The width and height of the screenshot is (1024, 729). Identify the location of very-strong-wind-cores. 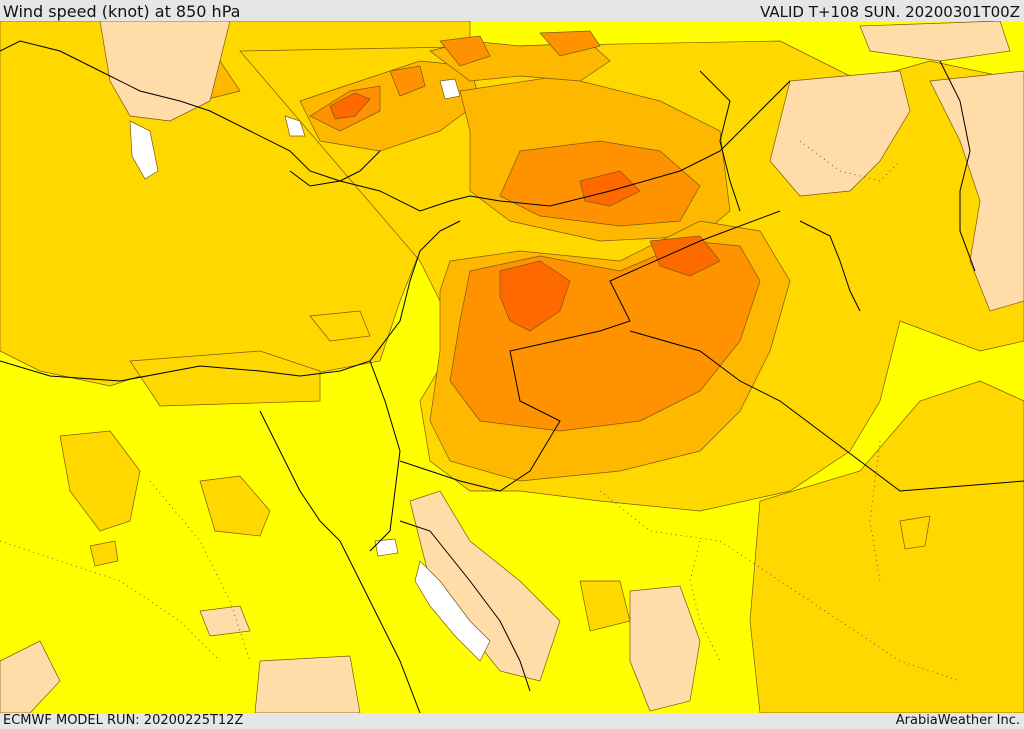
(525, 212).